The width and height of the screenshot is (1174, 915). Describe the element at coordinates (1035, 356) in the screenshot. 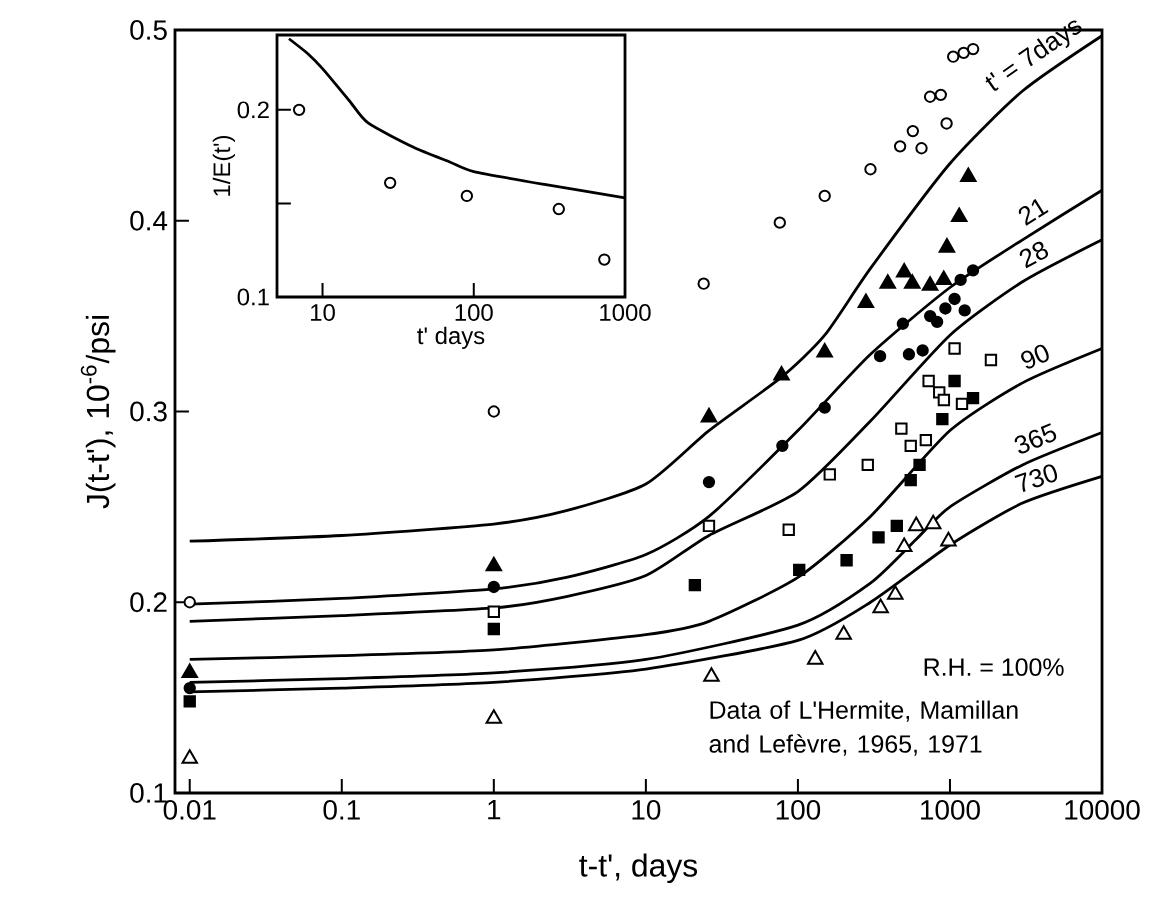

I see `text: 90` at that location.